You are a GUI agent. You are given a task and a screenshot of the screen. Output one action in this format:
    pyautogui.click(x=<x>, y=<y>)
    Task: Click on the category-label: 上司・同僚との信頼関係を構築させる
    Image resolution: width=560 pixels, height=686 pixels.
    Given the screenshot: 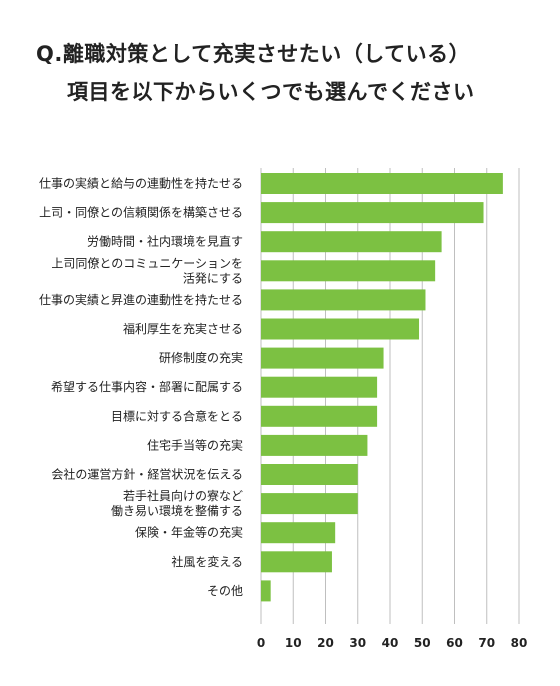 What is the action you would take?
    pyautogui.click(x=141, y=212)
    